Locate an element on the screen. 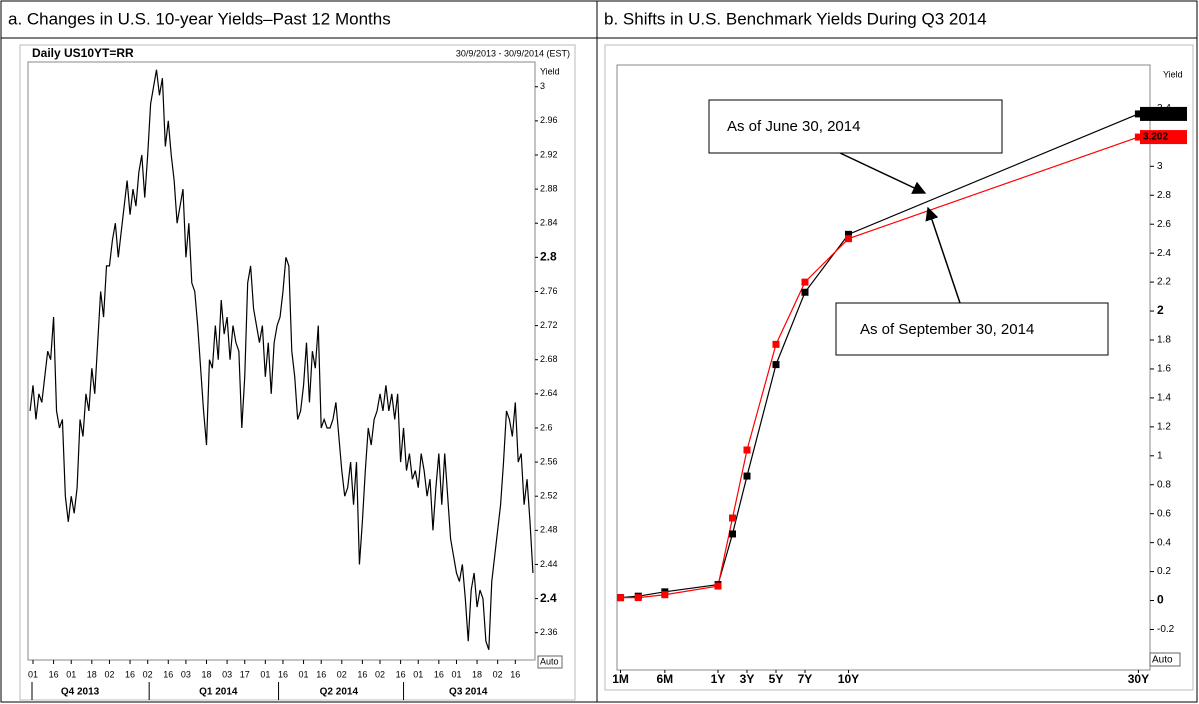  x-tick-label: 30Y is located at coordinates (1138, 679).